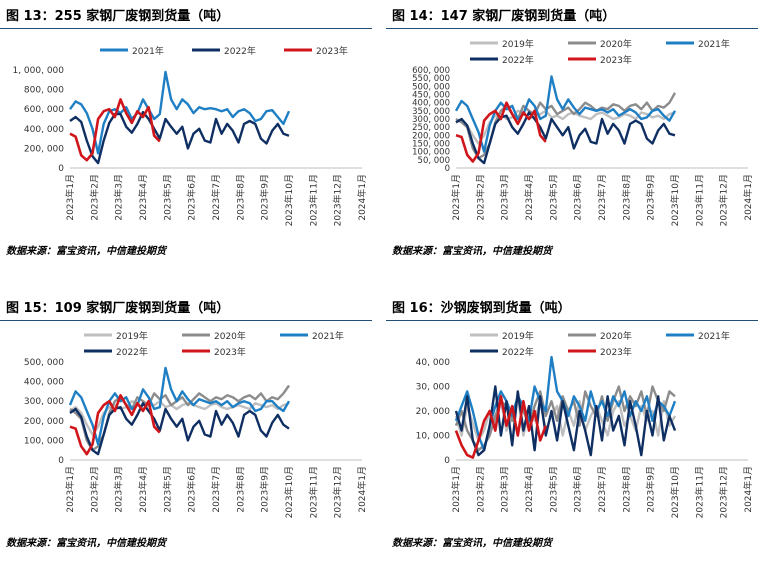  Describe the element at coordinates (230, 336) in the screenshot. I see `legend-label: 2020年` at that location.